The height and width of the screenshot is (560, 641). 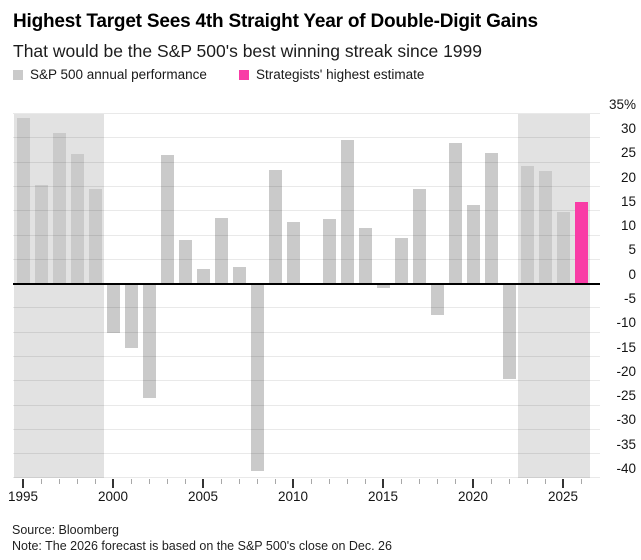 I want to click on performance-swatch-icon, so click(x=18, y=74).